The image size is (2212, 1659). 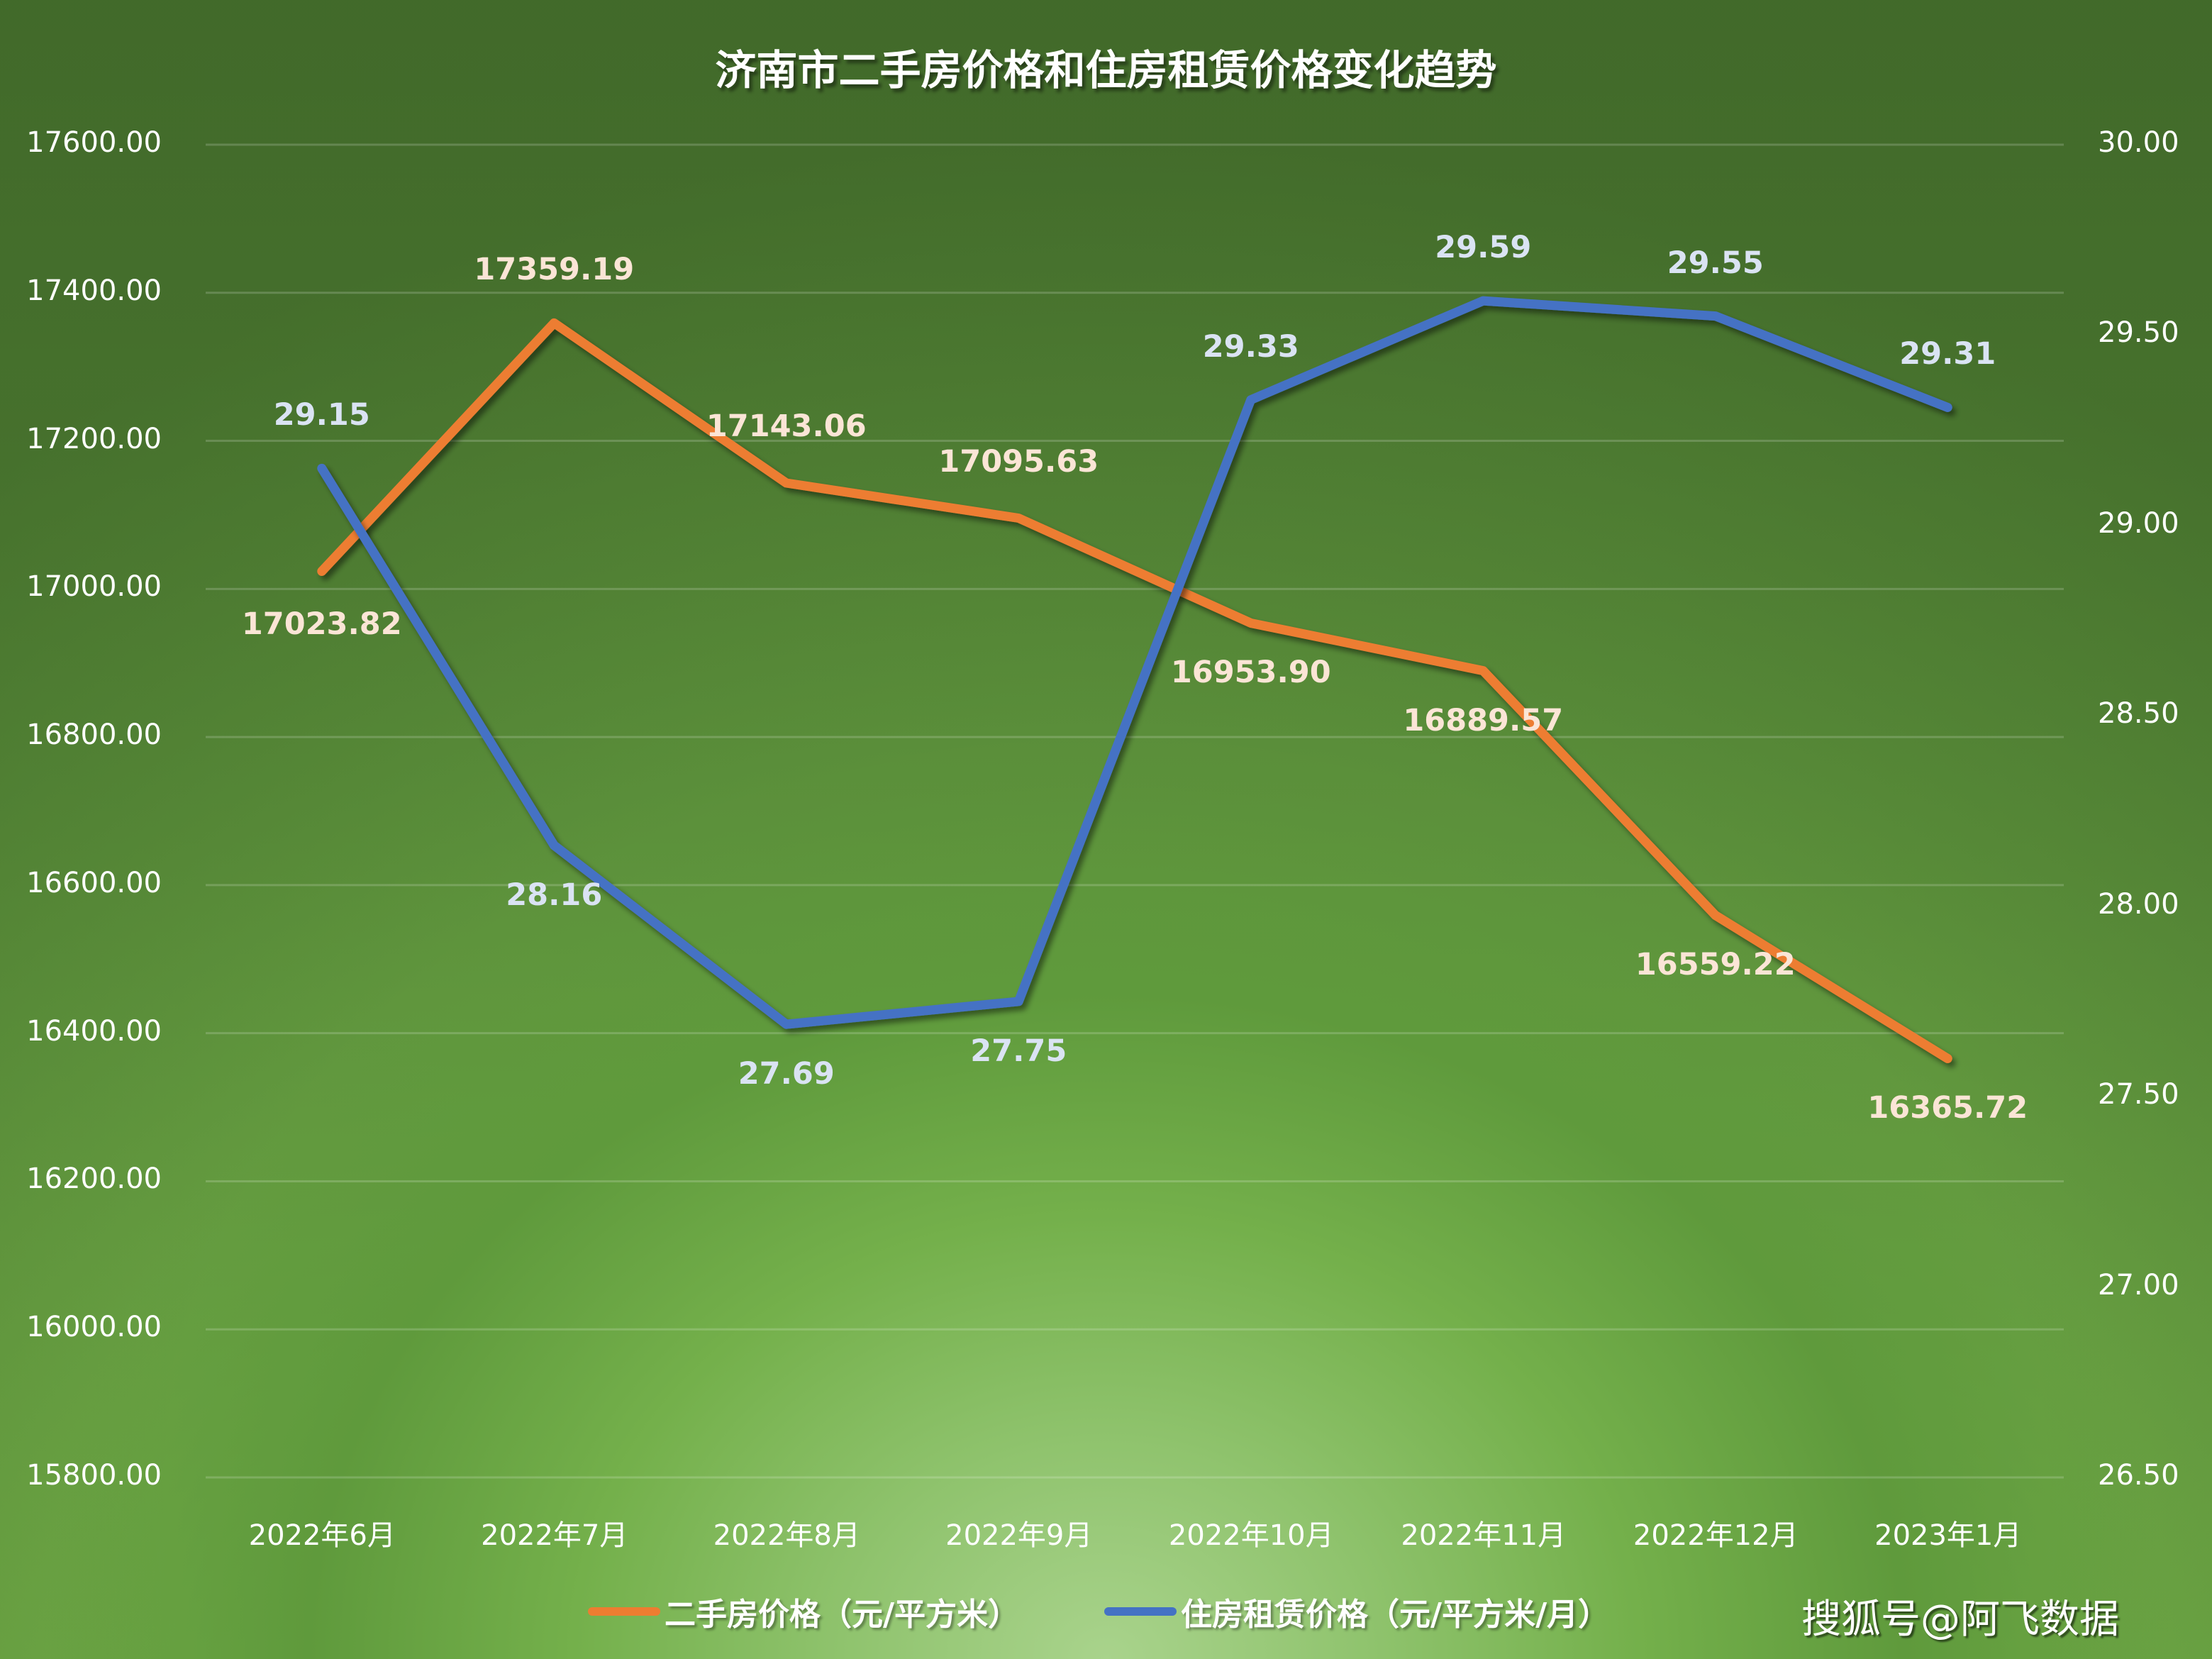 I want to click on data-label-secondhand-price: 17359.19, so click(x=554, y=270).